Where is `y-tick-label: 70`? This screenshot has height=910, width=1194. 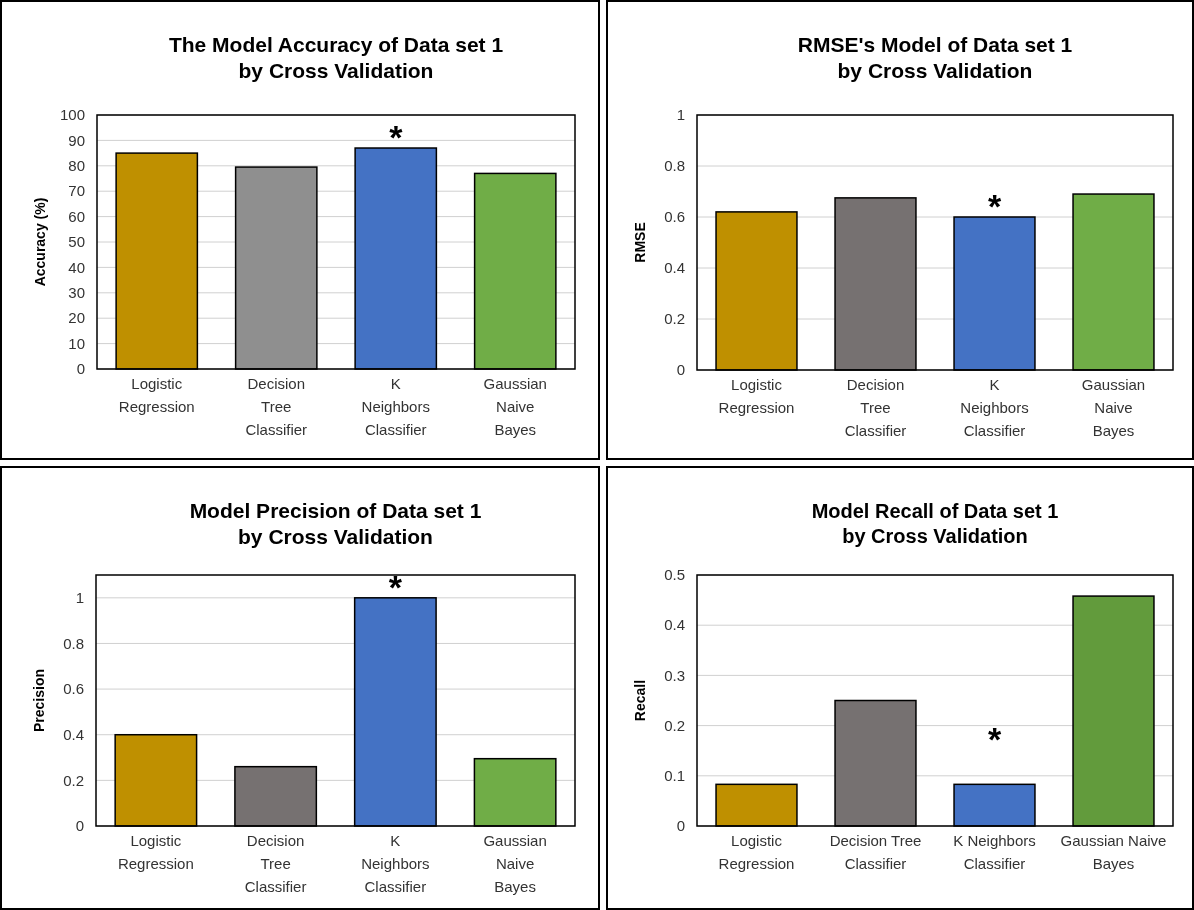 y-tick-label: 70 is located at coordinates (76, 191).